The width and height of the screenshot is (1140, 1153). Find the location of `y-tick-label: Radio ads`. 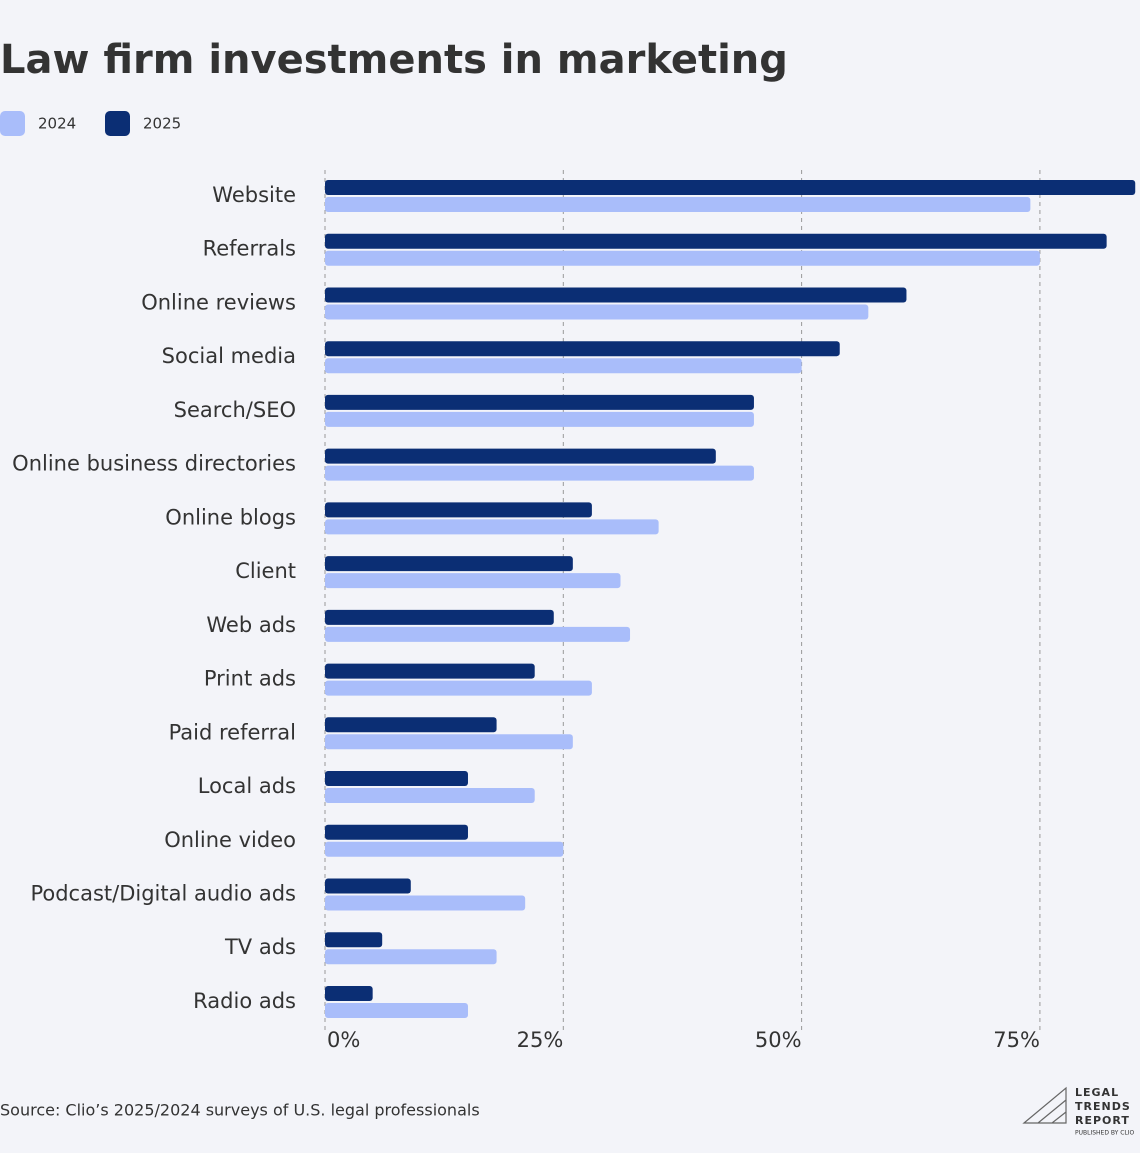

y-tick-label: Radio ads is located at coordinates (244, 1001).